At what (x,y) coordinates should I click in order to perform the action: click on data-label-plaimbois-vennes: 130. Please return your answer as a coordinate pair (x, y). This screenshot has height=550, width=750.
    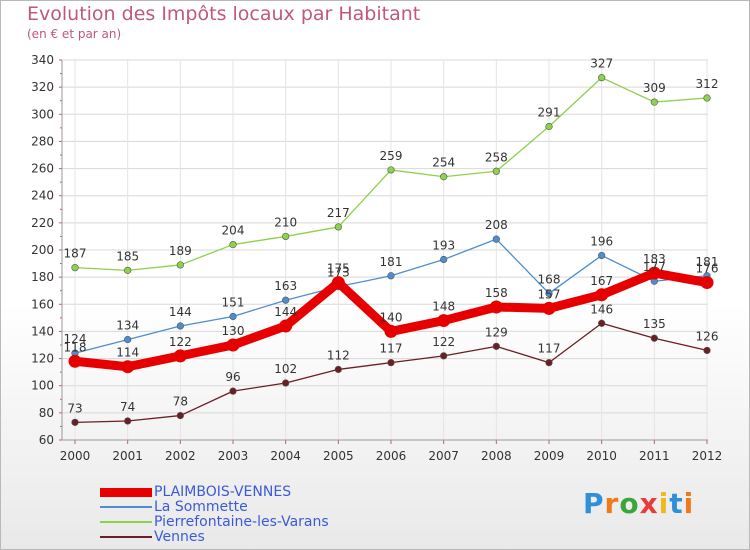
    Looking at the image, I should click on (233, 331).